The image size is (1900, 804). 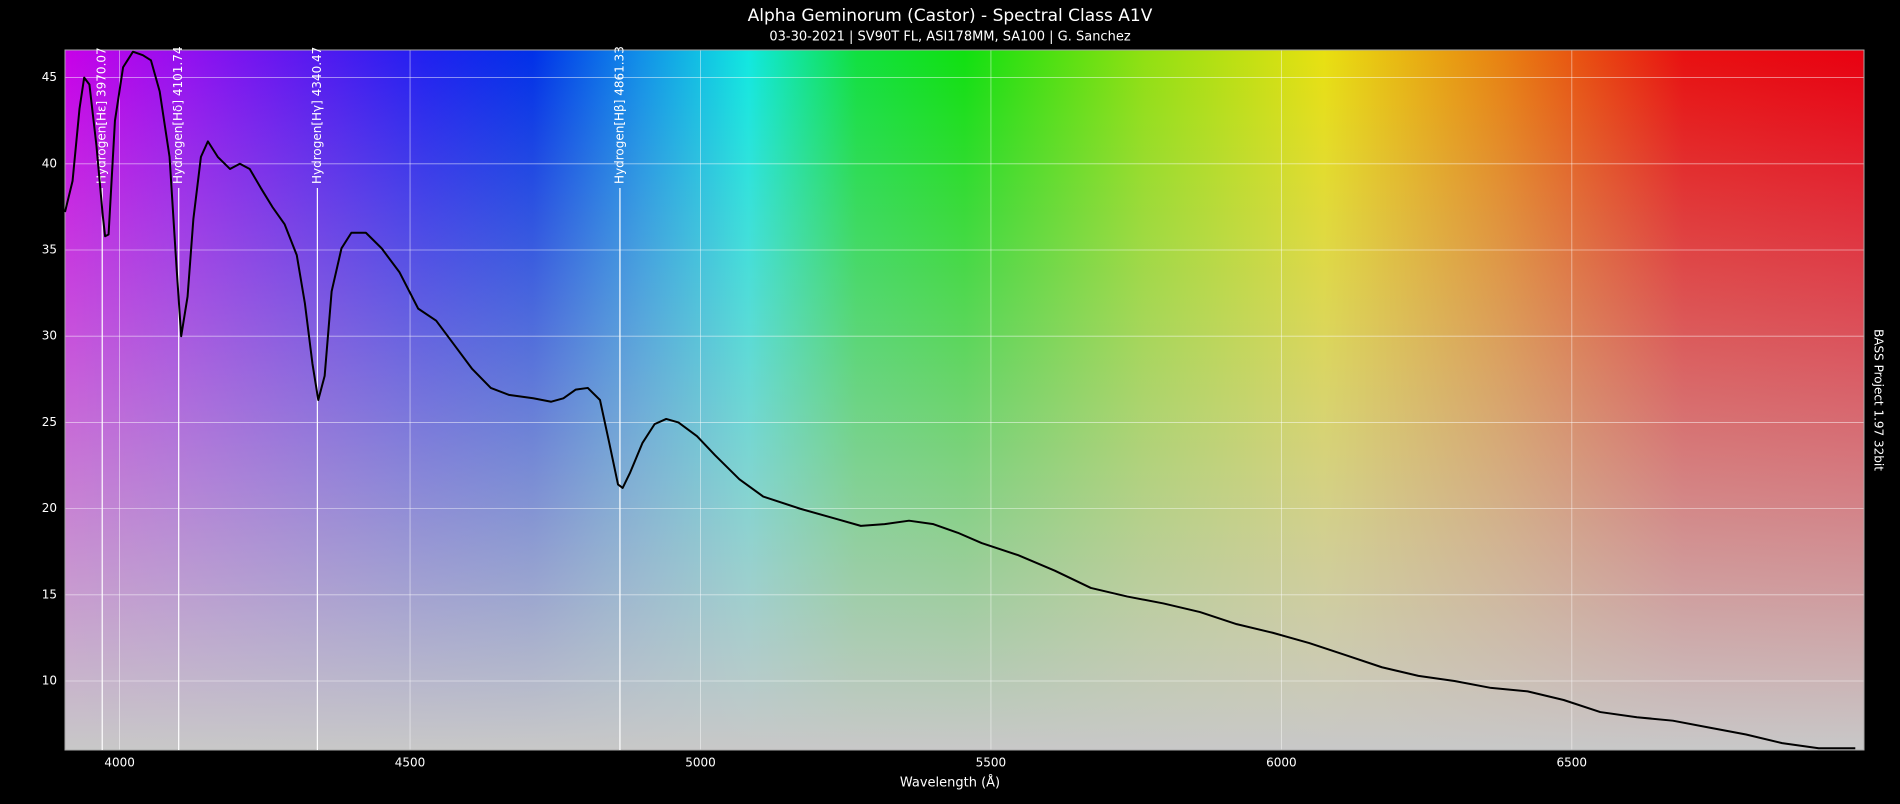 What do you see at coordinates (410, 763) in the screenshot?
I see `x-tick-label: 4500` at bounding box center [410, 763].